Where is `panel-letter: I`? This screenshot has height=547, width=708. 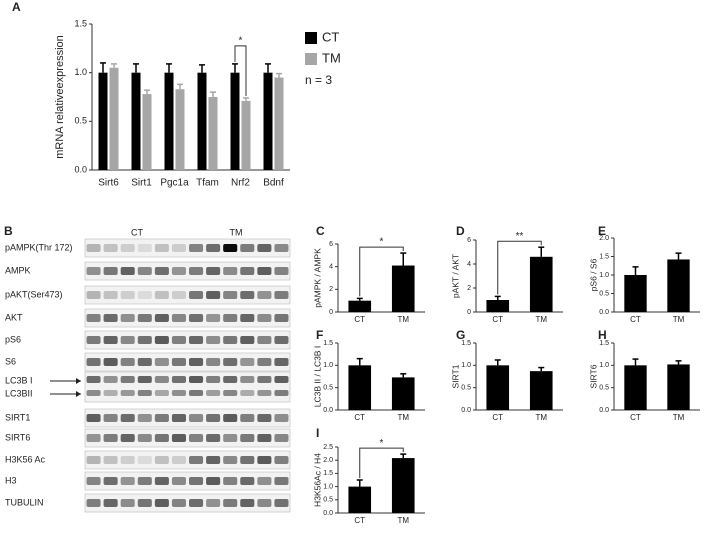
panel-letter: I is located at coordinates (317, 433).